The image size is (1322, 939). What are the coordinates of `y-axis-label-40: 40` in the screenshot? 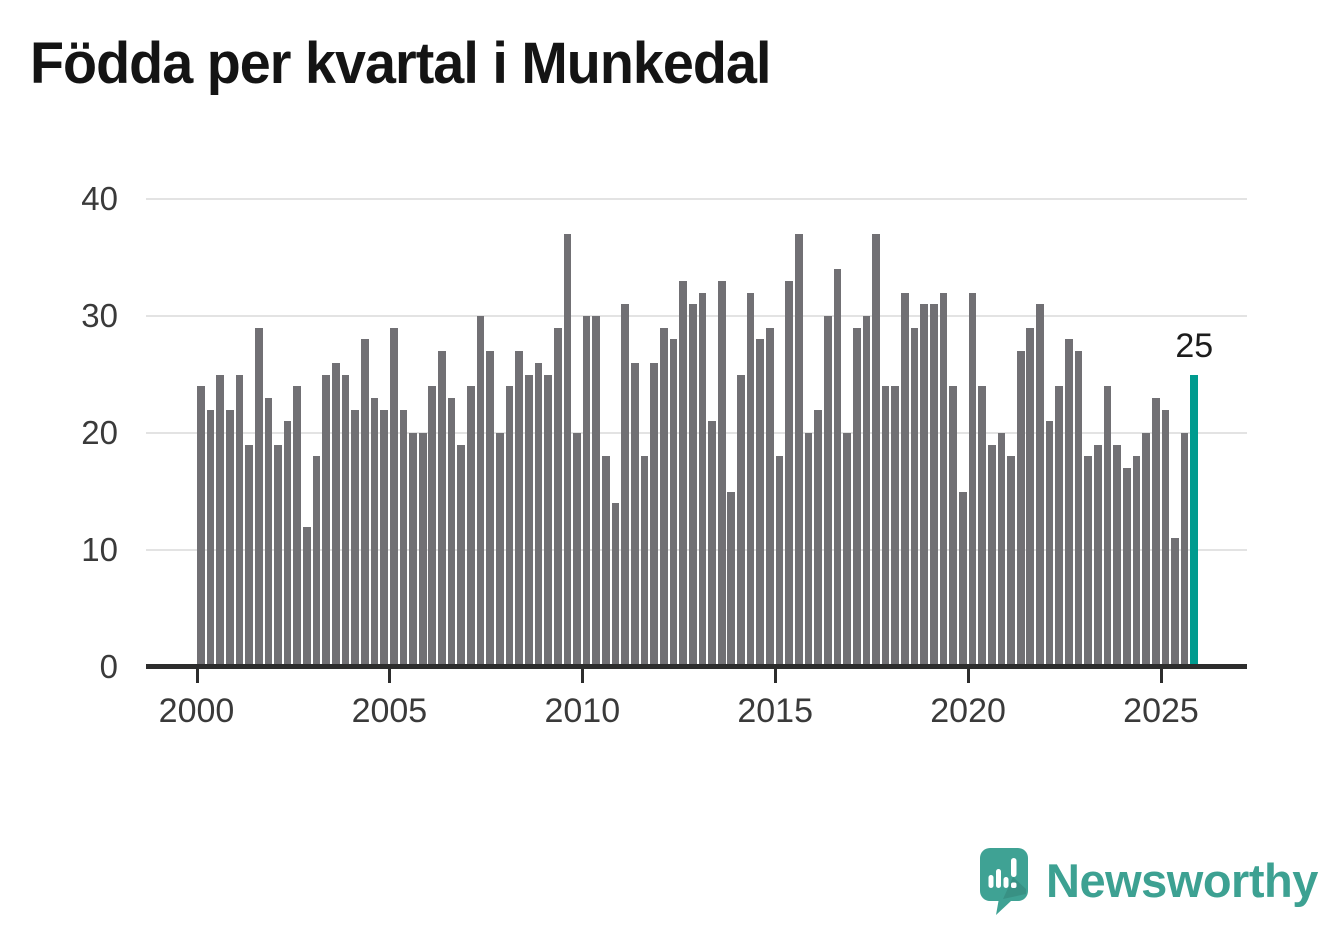 It's located at (99, 198).